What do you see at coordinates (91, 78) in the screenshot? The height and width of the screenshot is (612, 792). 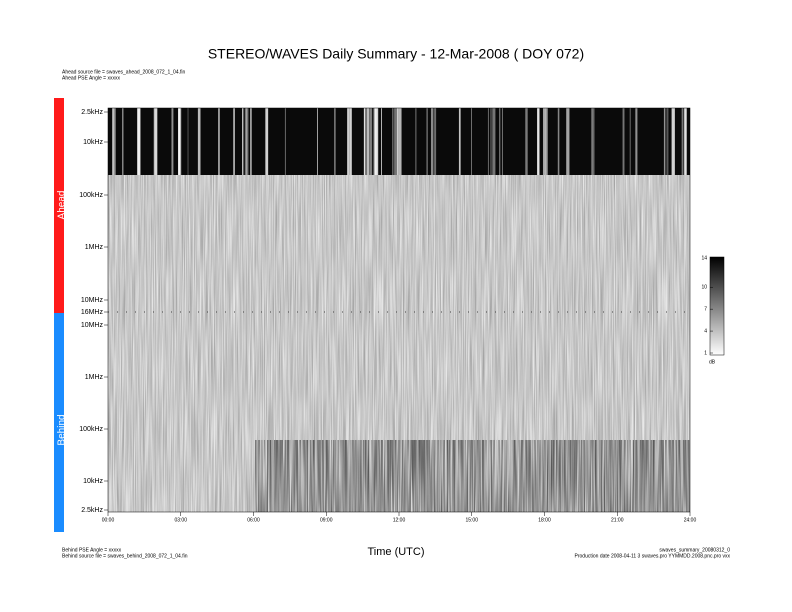 I see `ahead-angle: Ahead PSE Angle = xxxxx` at bounding box center [91, 78].